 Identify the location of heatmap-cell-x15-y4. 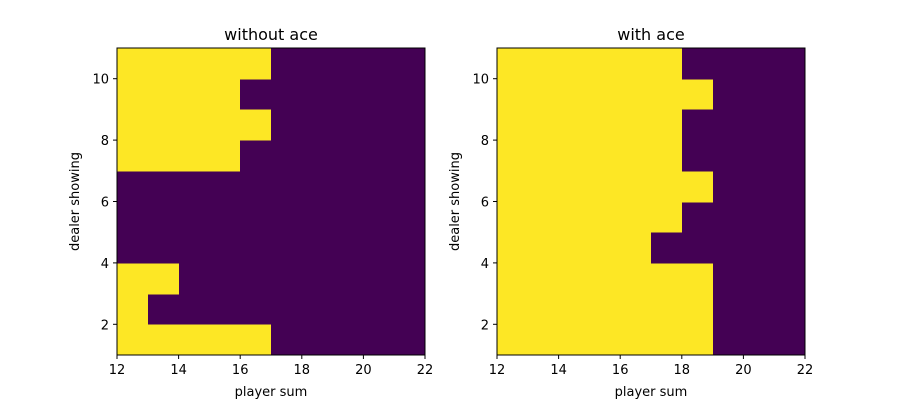
(605, 248).